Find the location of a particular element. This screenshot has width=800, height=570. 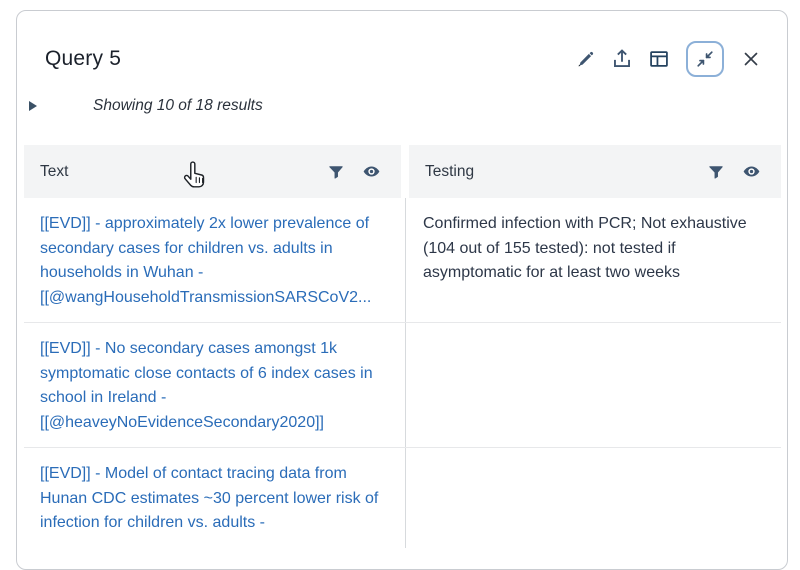

collapse-icon is located at coordinates (705, 59).